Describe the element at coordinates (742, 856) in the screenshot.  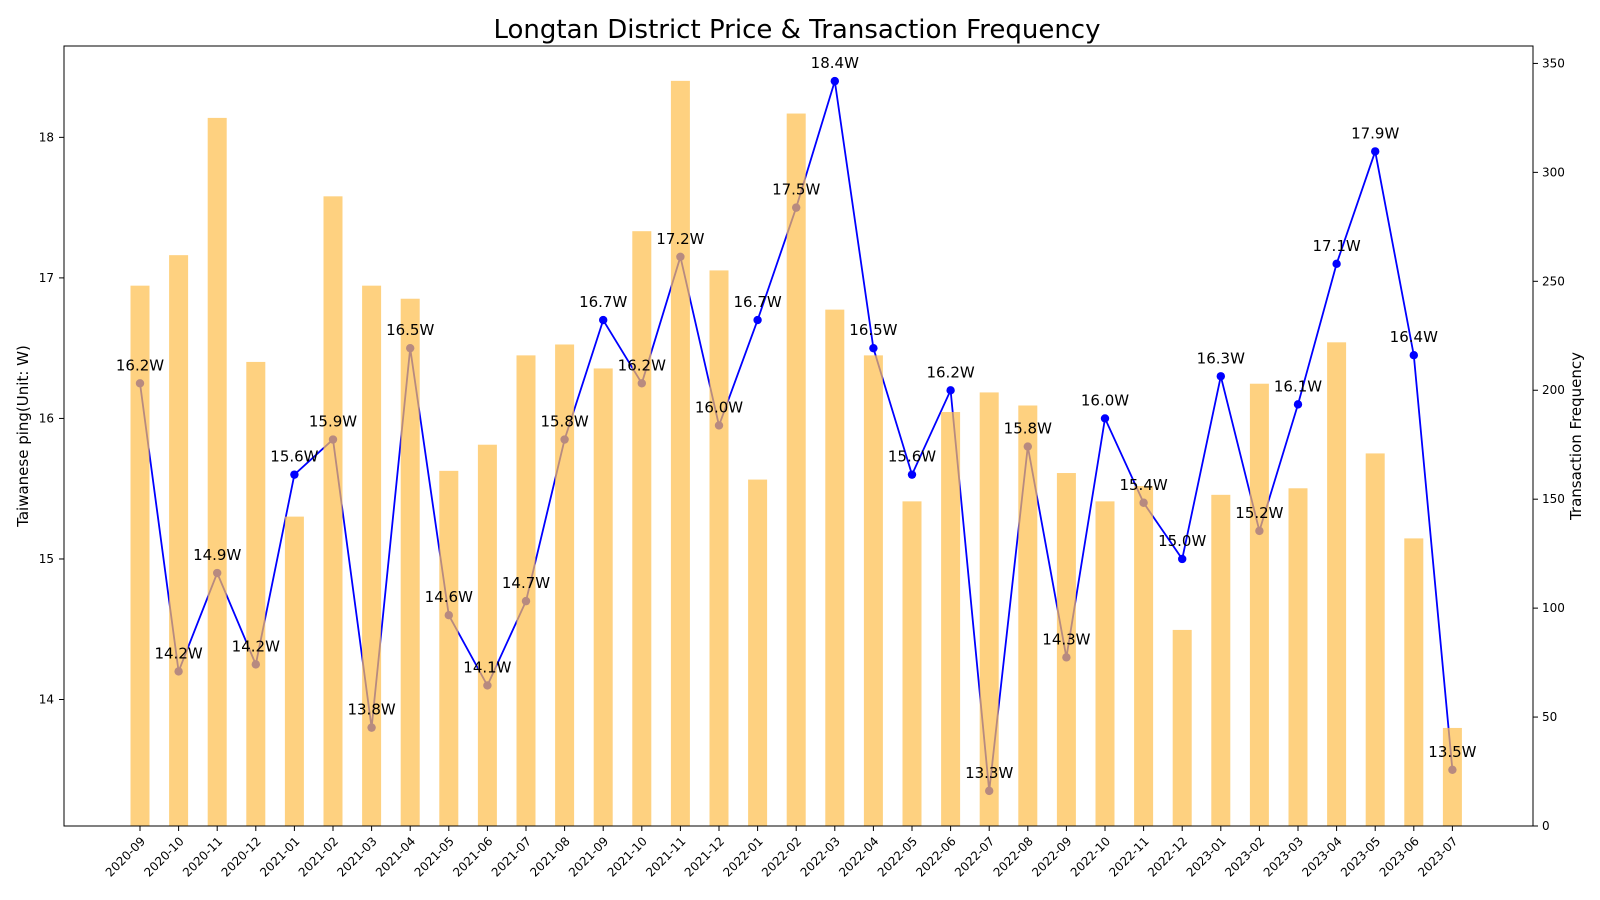
I see `x-tick-label: 2022-01` at that location.